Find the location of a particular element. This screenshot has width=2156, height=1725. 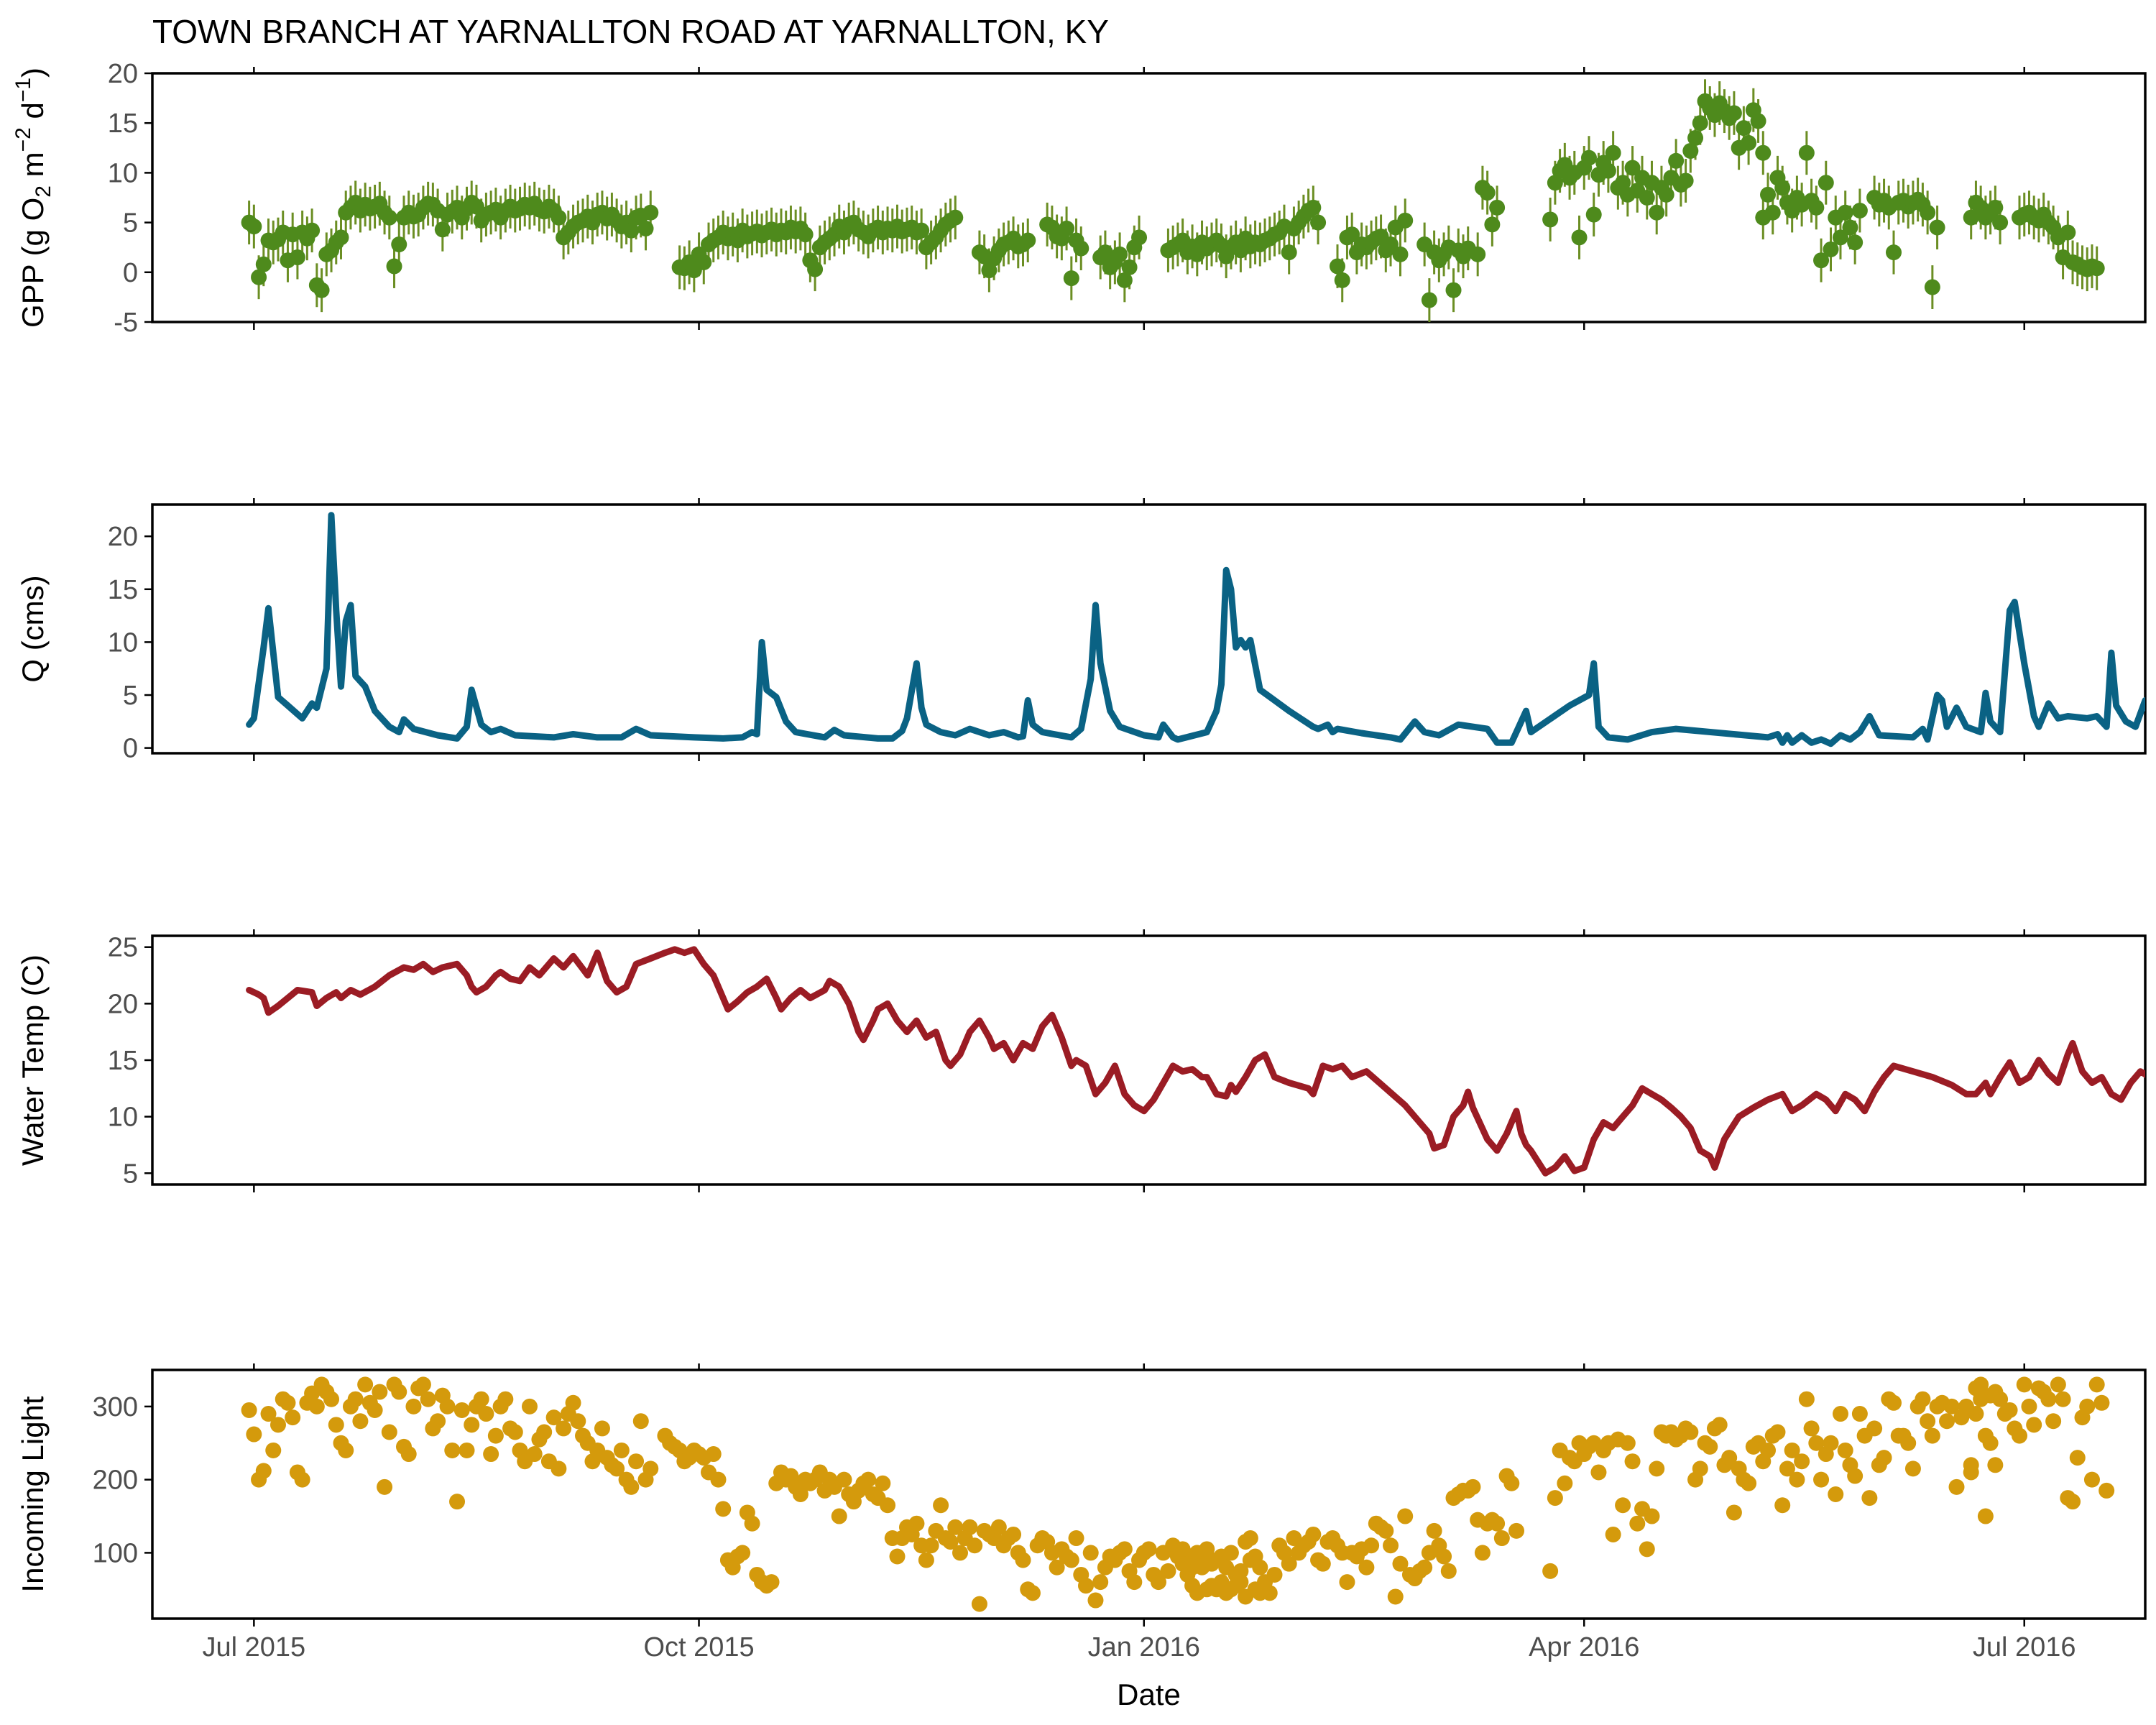

incoming-light-frame is located at coordinates (1149, 1494).